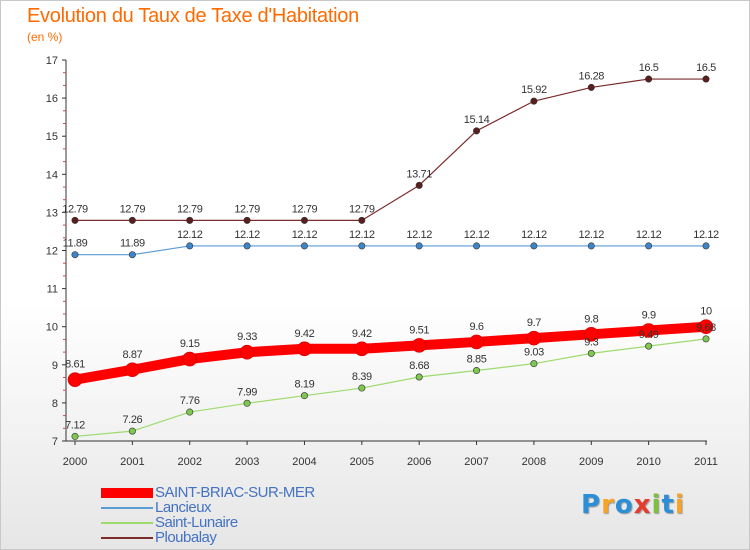 The image size is (750, 550). I want to click on data-label: 10, so click(706, 312).